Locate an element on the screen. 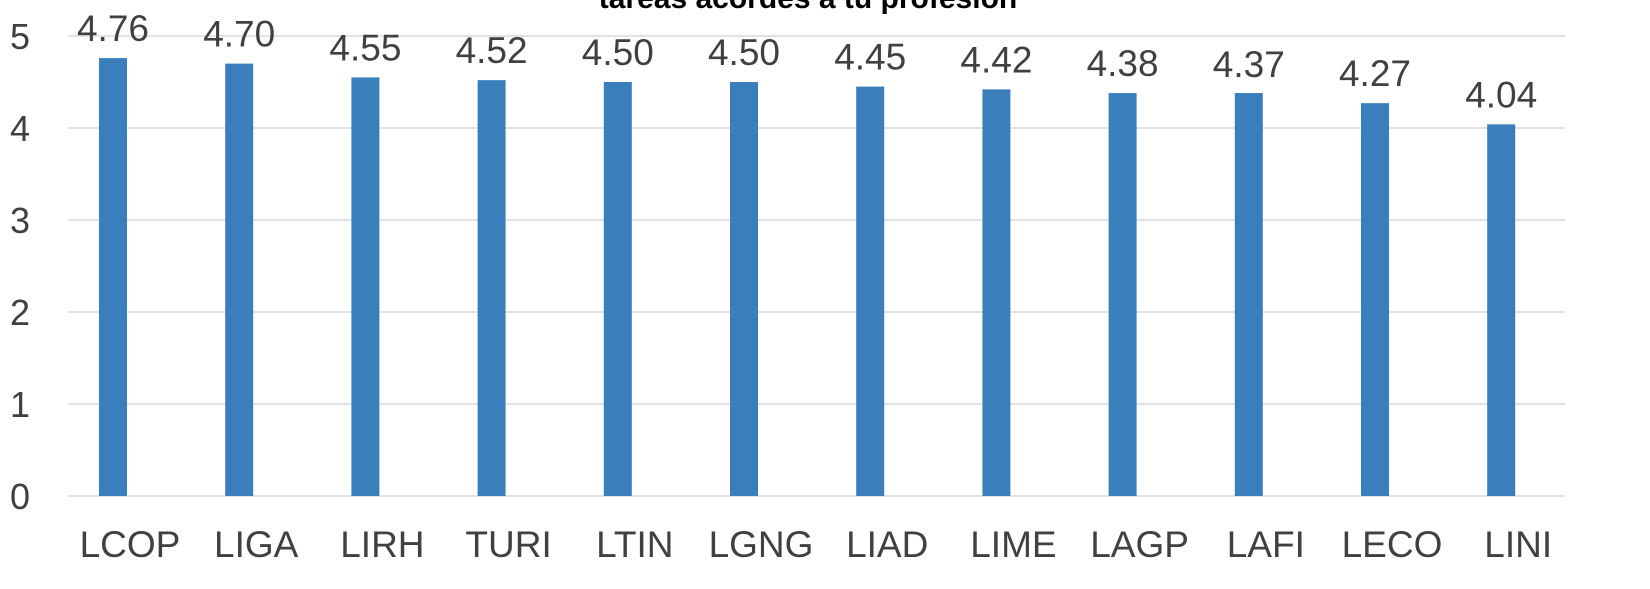 This screenshot has height=589, width=1650. y-tick-label: 5 is located at coordinates (20, 36).